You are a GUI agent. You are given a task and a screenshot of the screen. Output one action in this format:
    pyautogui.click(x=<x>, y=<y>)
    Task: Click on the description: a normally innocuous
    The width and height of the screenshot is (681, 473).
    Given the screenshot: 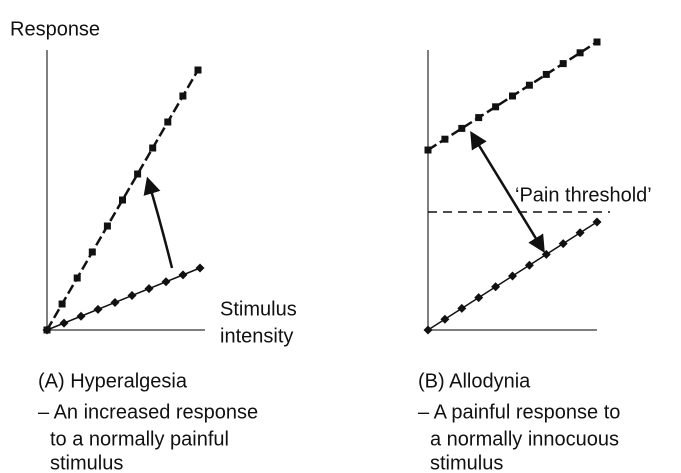 What is the action you would take?
    pyautogui.click(x=524, y=439)
    